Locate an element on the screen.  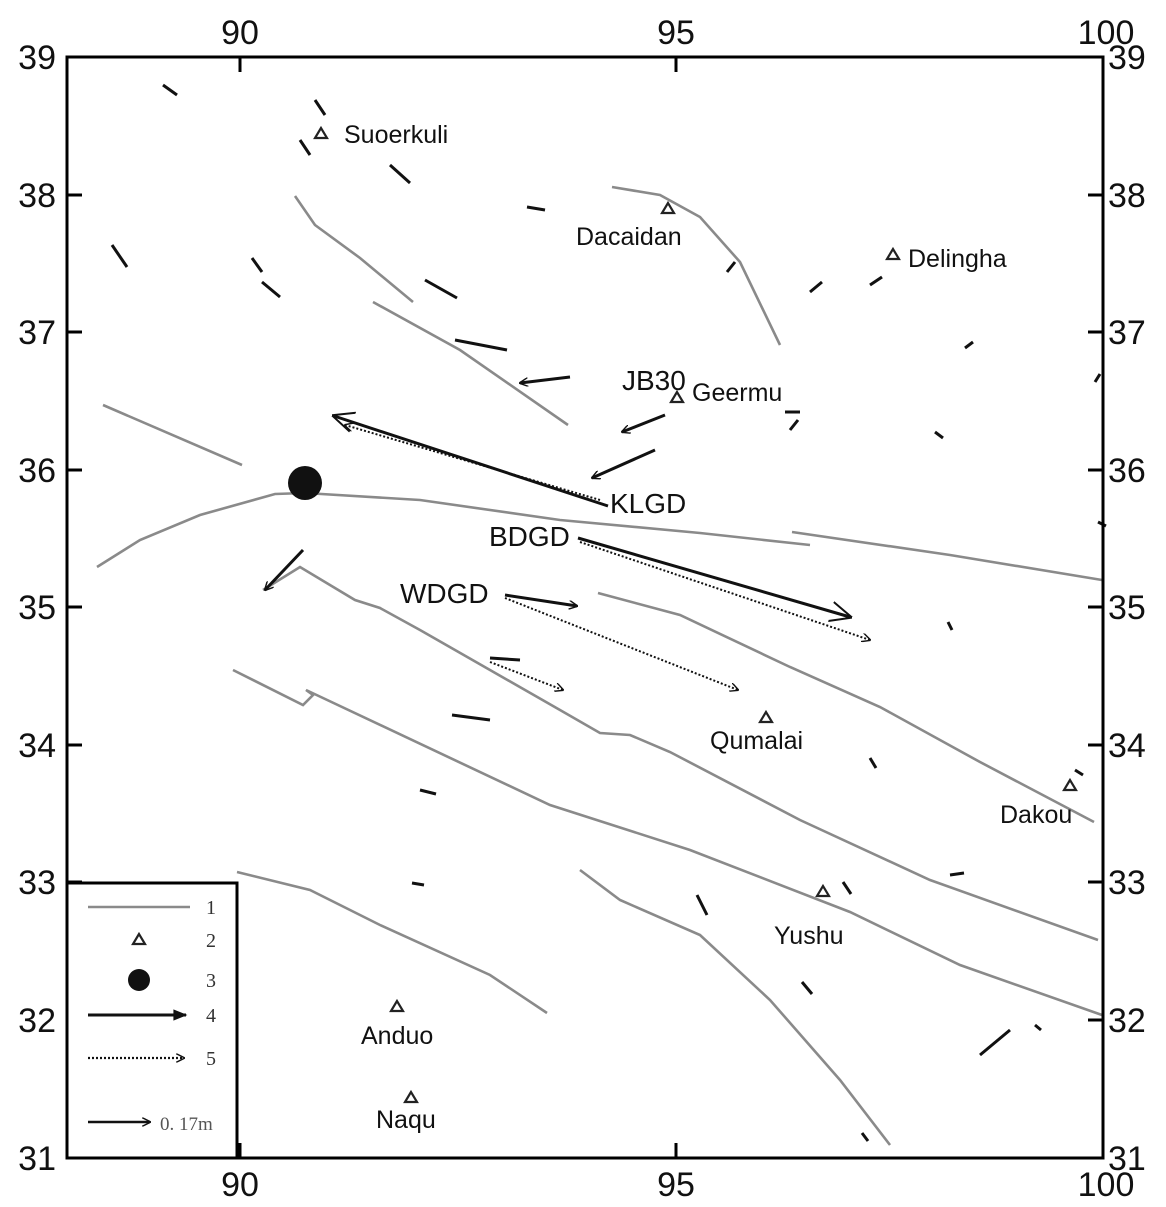
station-labels: JB30 KLGD BDGD WDGD is located at coordinates (543, 487).